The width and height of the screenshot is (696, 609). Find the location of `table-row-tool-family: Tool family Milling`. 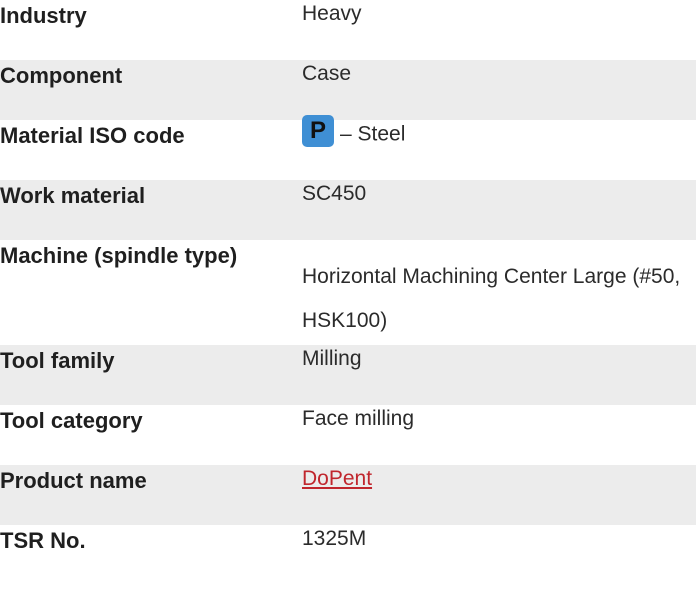

table-row-tool-family: Tool family Milling is located at coordinates (348, 375).